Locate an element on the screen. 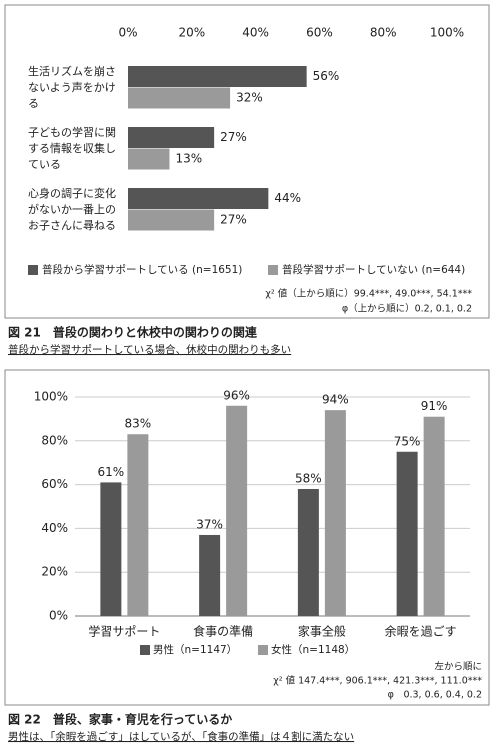  value-label: 75% is located at coordinates (407, 441).